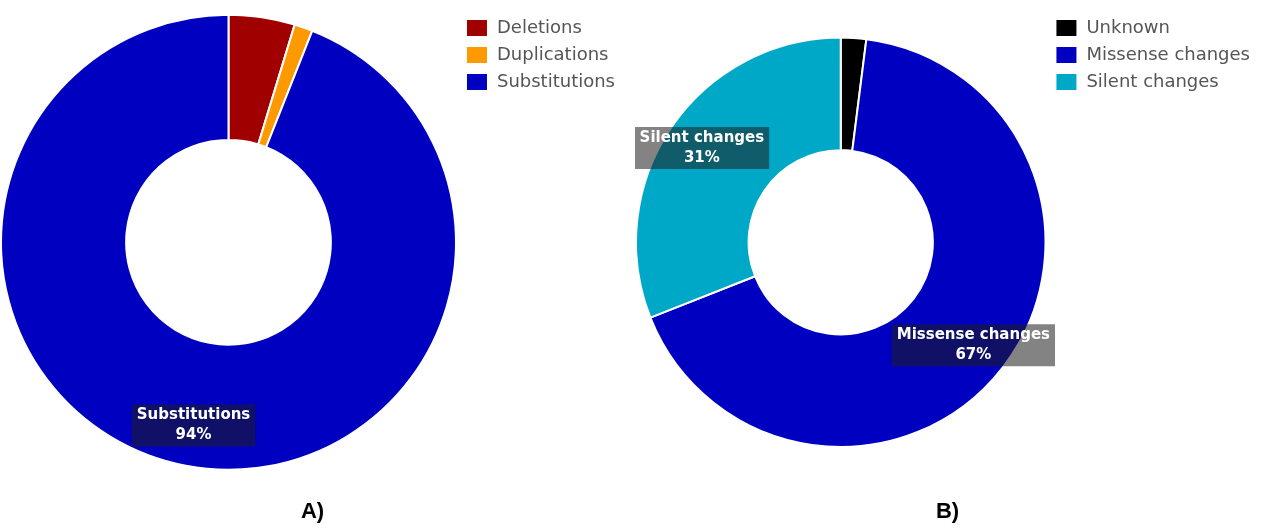 The height and width of the screenshot is (529, 1270). What do you see at coordinates (312, 510) in the screenshot?
I see `text: A)` at bounding box center [312, 510].